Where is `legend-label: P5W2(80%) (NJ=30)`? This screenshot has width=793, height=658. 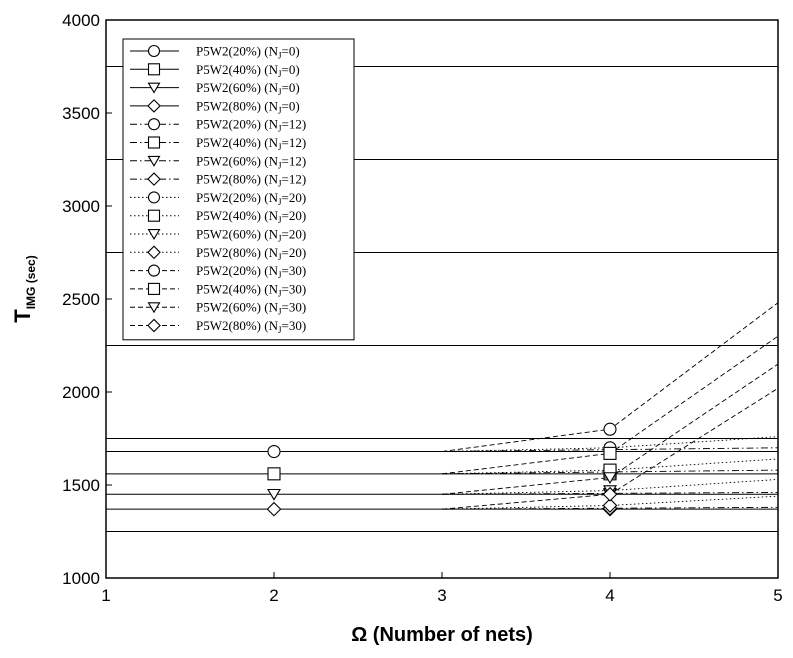 legend-label: P5W2(80%) (NJ=30) is located at coordinates (251, 326).